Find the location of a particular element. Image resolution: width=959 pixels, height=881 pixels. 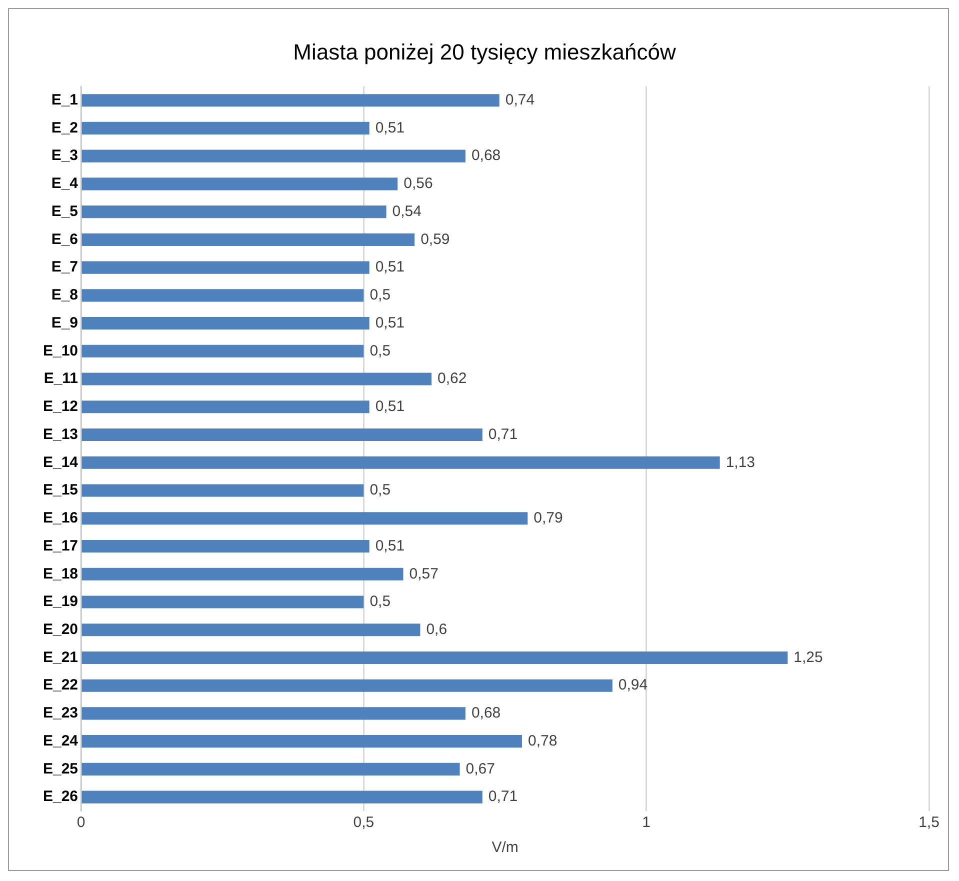

y-tick-label: E_8 is located at coordinates (64, 295).